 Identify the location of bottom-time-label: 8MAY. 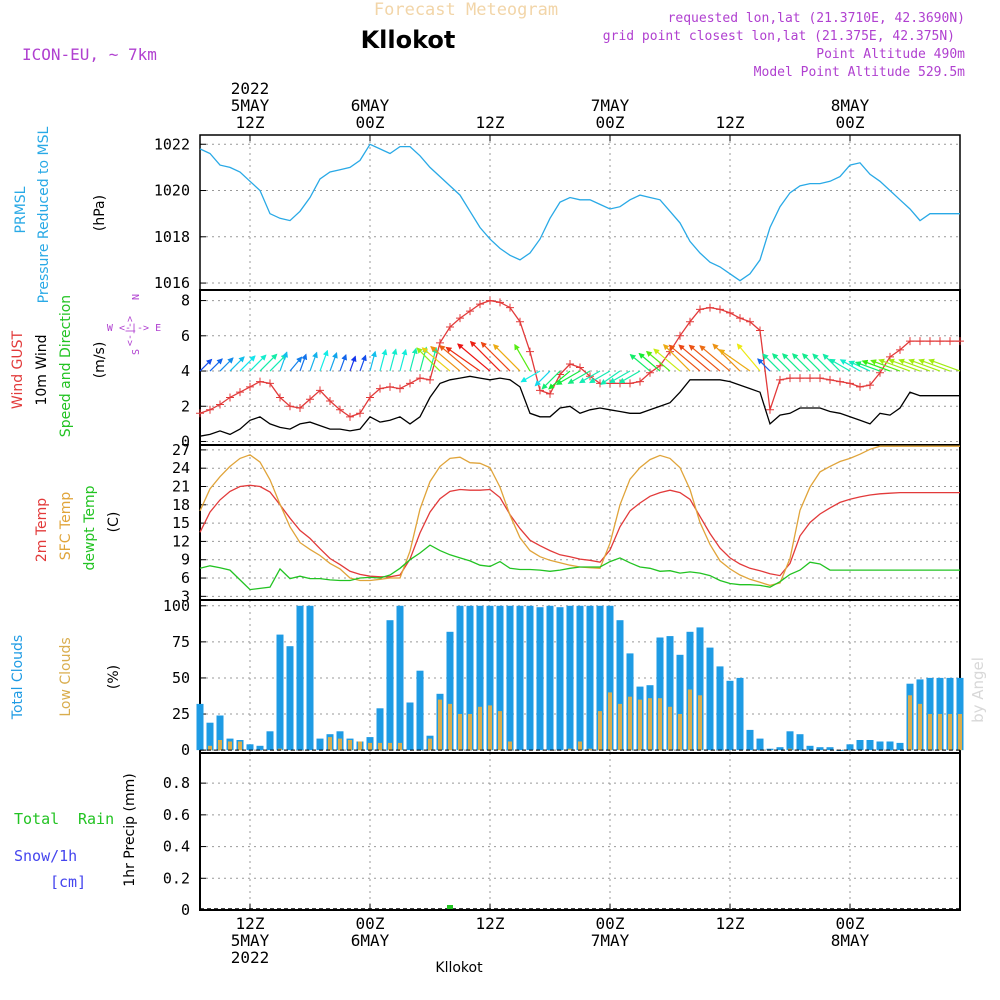
(850, 940).